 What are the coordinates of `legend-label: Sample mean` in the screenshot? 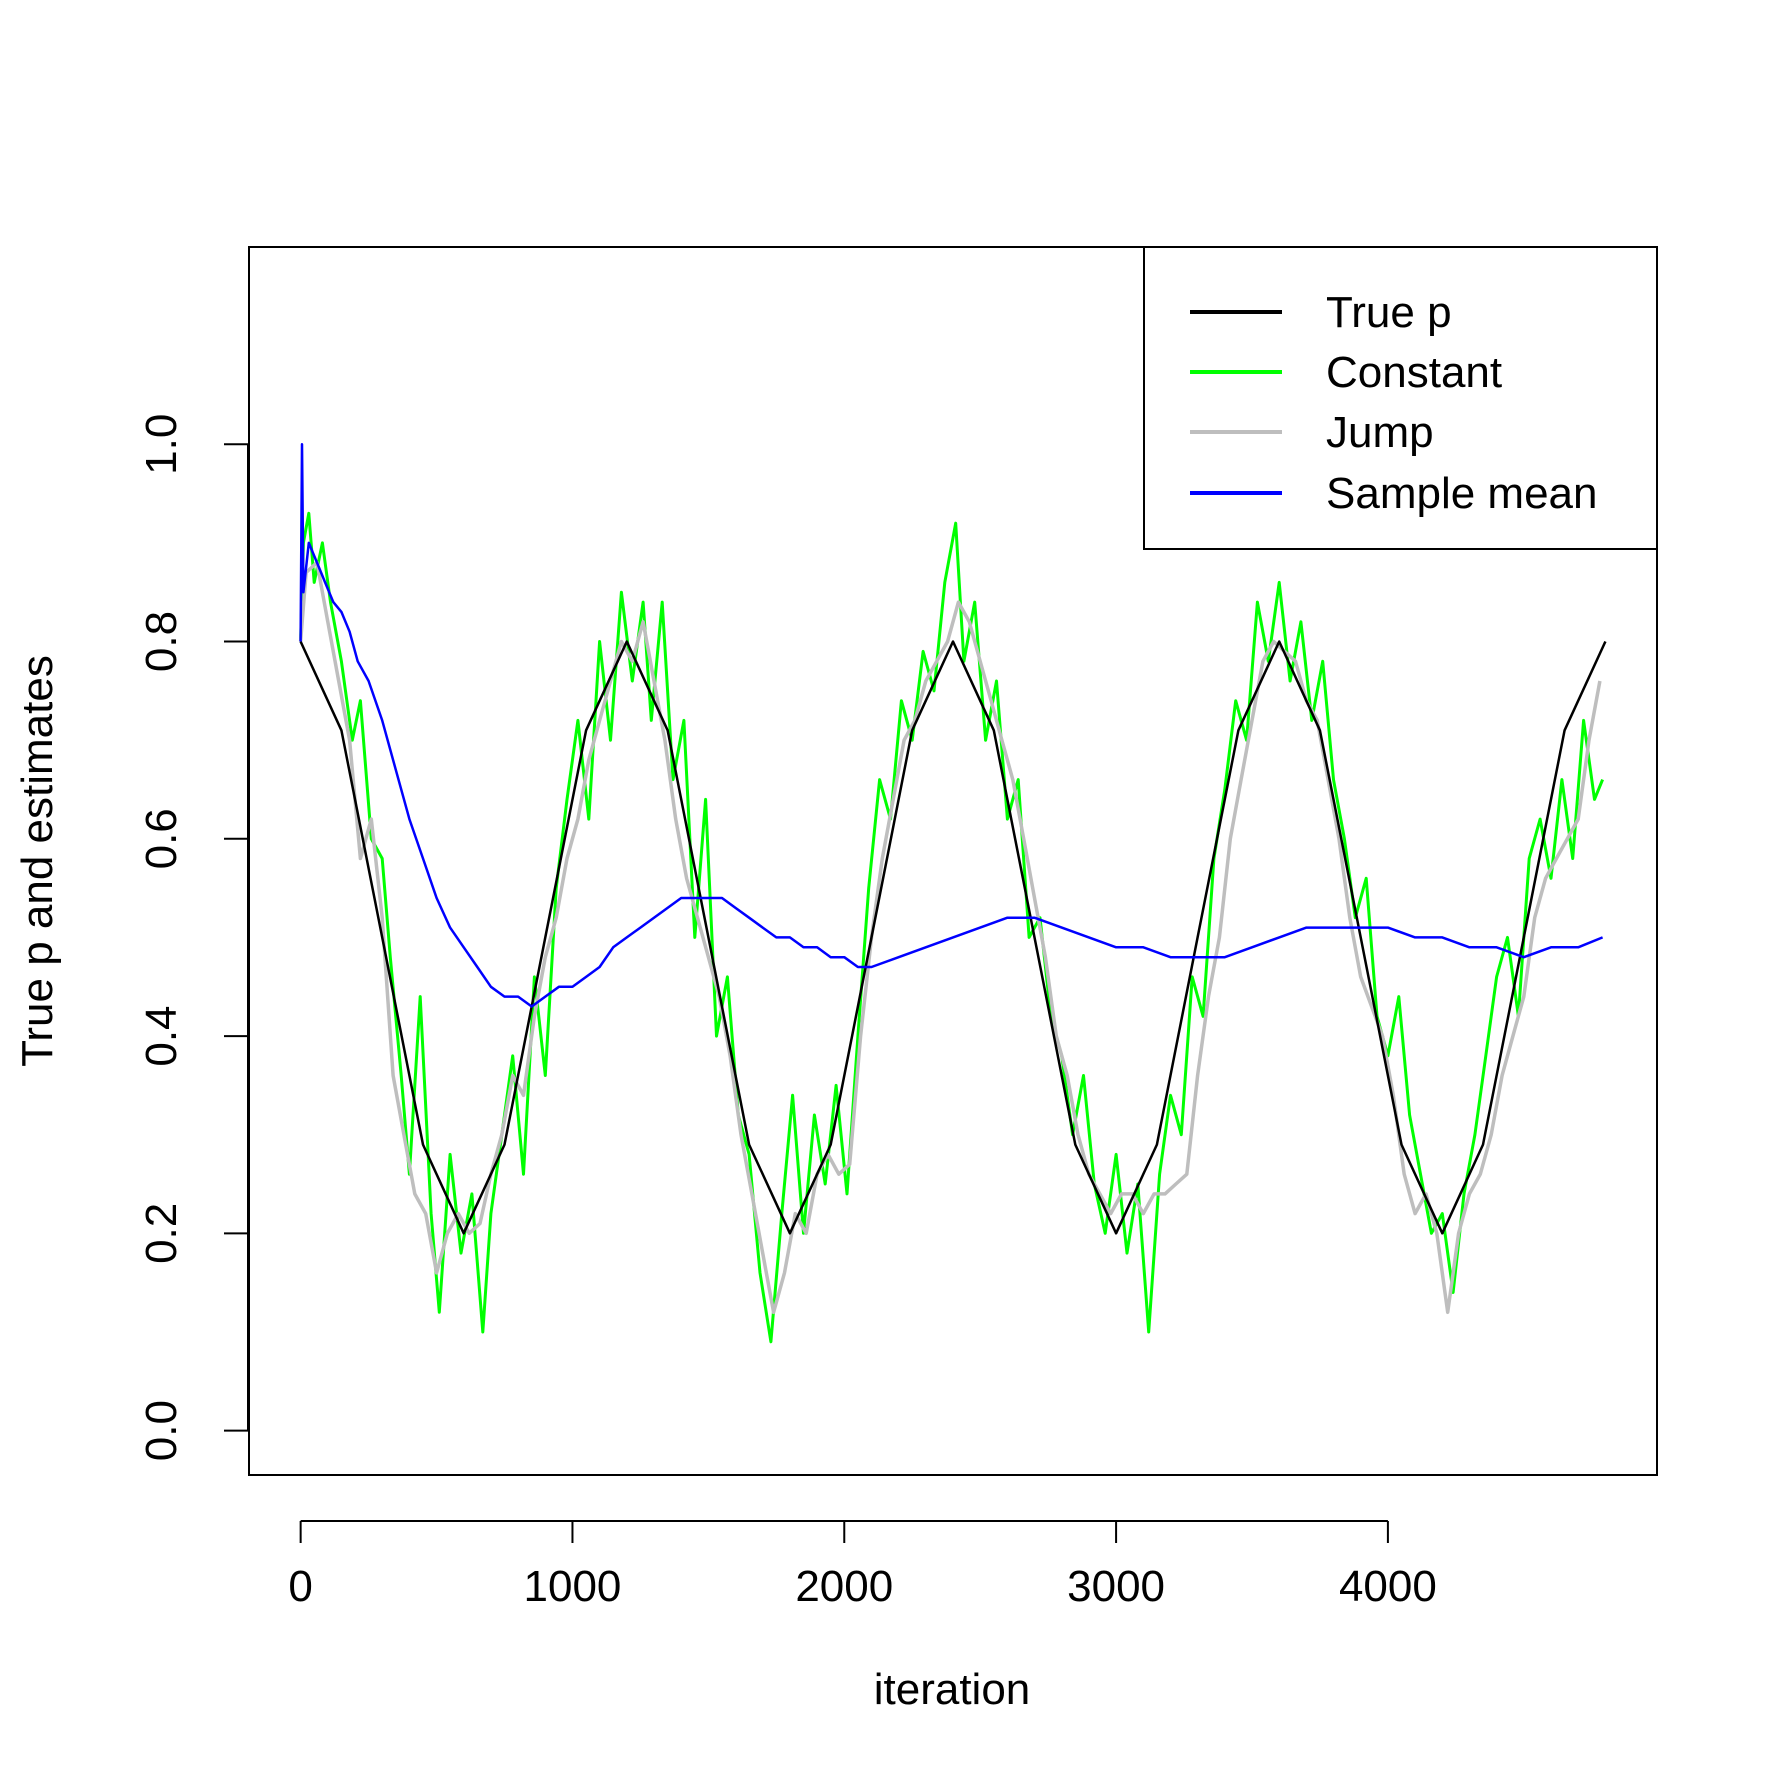 It's located at (1461, 493).